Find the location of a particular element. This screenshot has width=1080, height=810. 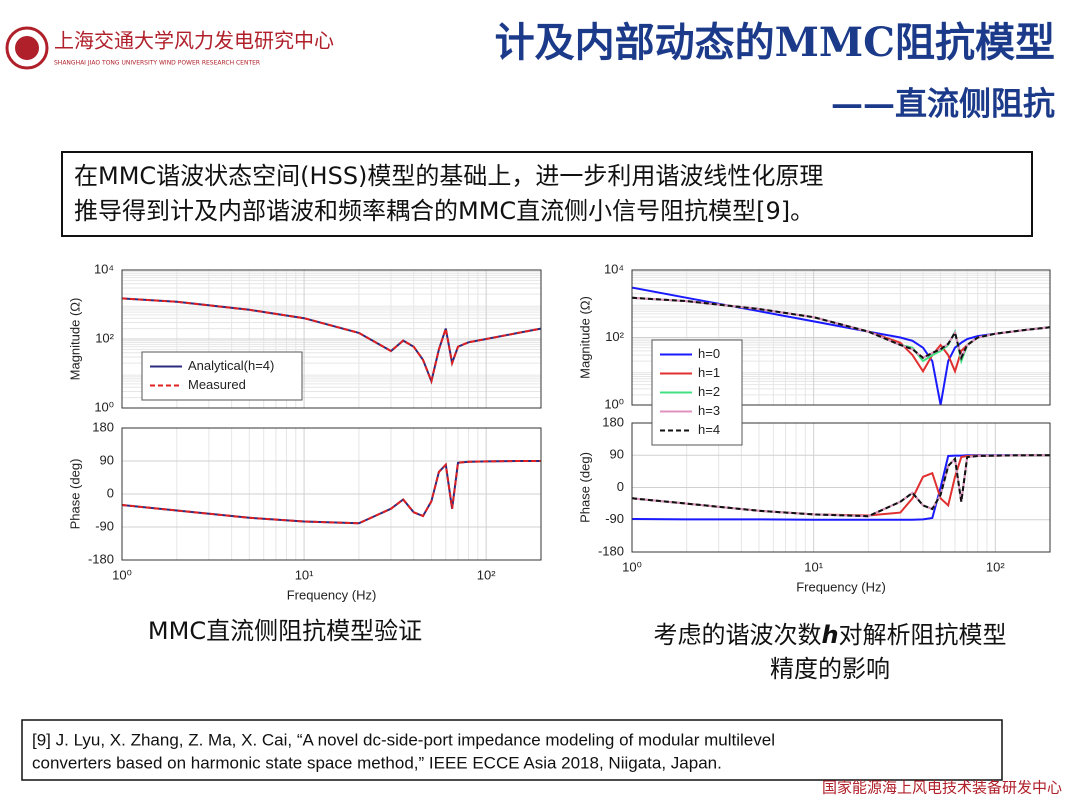

caption-left: MMC直流侧阻抗模型验证 is located at coordinates (285, 631).